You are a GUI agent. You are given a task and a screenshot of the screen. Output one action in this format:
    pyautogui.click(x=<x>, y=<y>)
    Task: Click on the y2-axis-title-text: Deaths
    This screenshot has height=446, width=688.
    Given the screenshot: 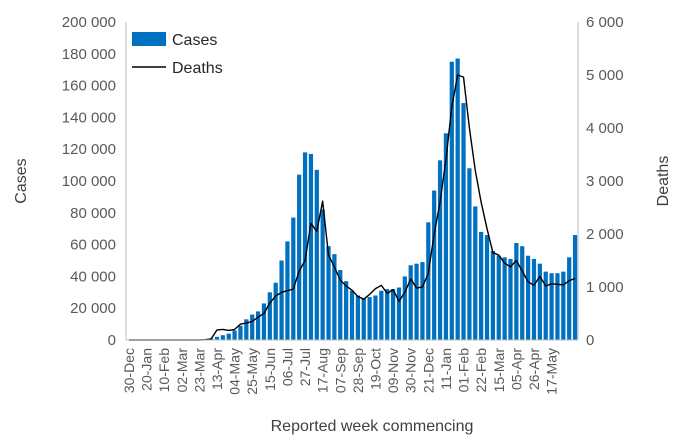 What is the action you would take?
    pyautogui.click(x=663, y=181)
    